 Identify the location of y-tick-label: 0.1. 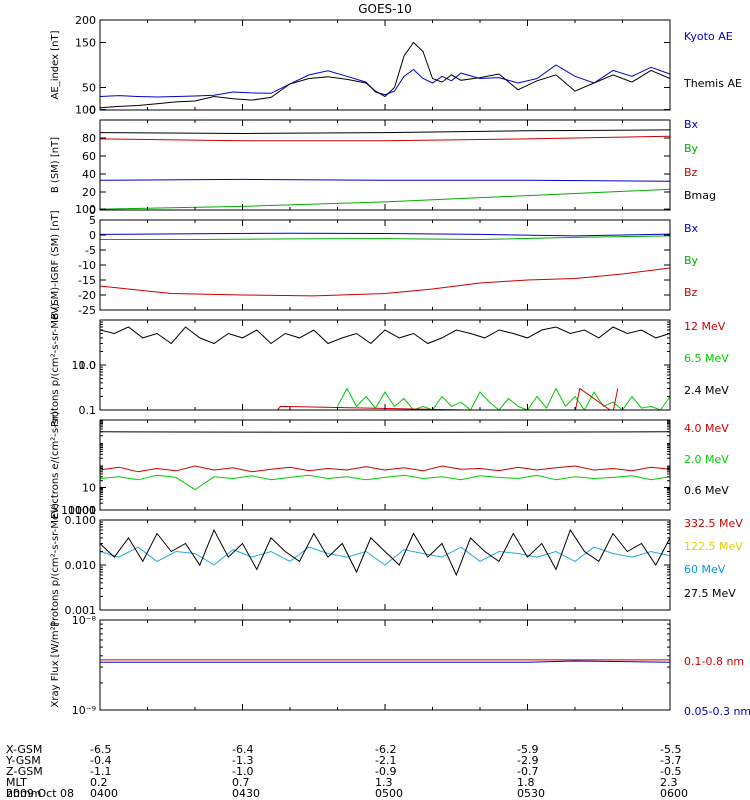
(88, 410).